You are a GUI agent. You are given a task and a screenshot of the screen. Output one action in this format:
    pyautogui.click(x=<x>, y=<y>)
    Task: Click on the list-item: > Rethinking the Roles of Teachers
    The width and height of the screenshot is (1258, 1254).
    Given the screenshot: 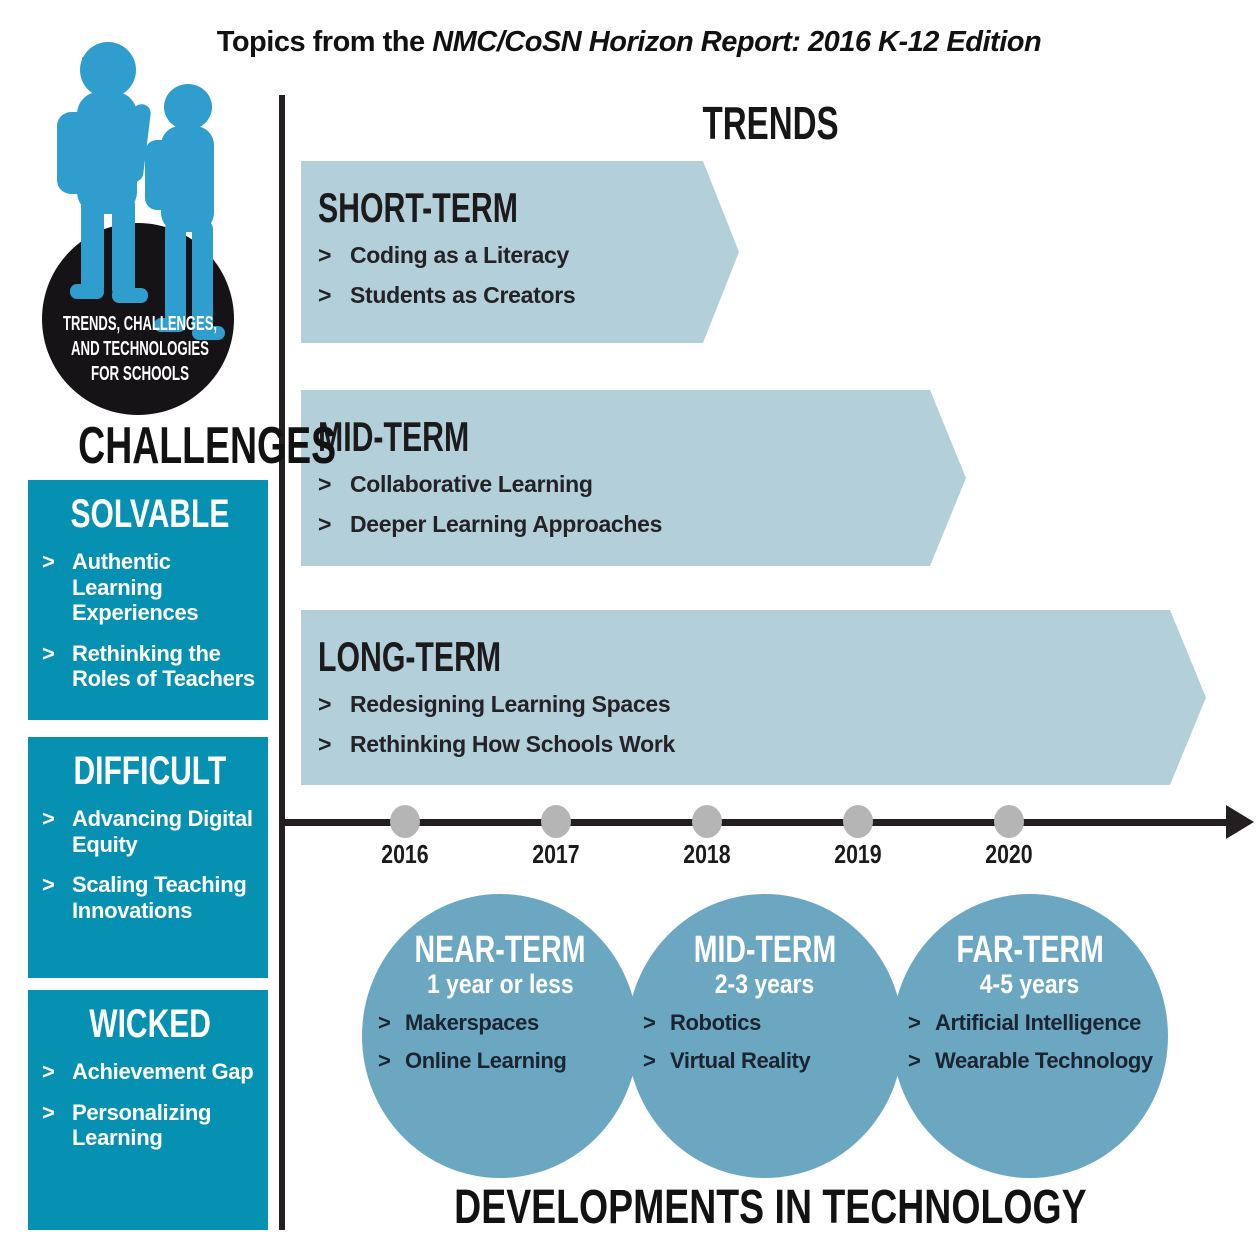 What is the action you would take?
    pyautogui.click(x=150, y=666)
    